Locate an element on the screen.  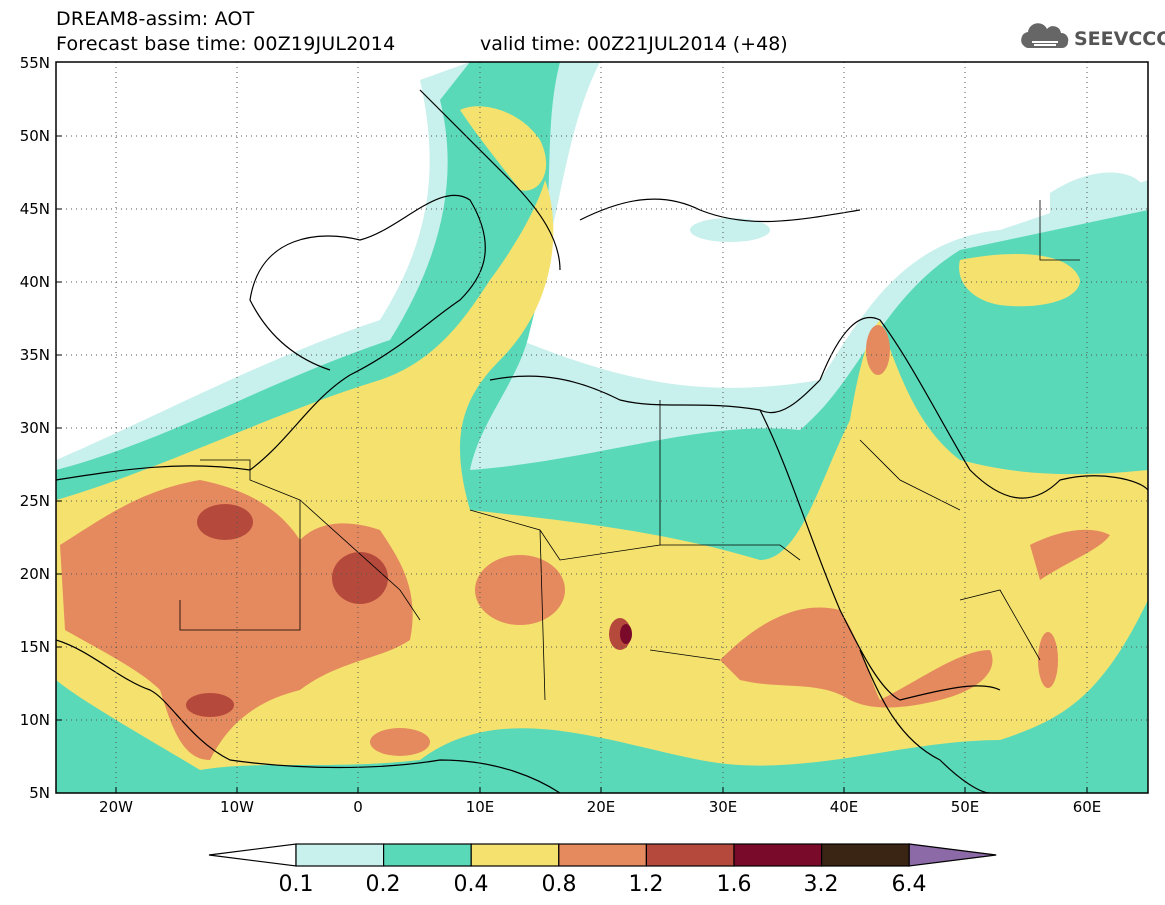
lon-labels: 20W 10W 0 10E 20E 30E 40E 50E 60E is located at coordinates (600, 807).